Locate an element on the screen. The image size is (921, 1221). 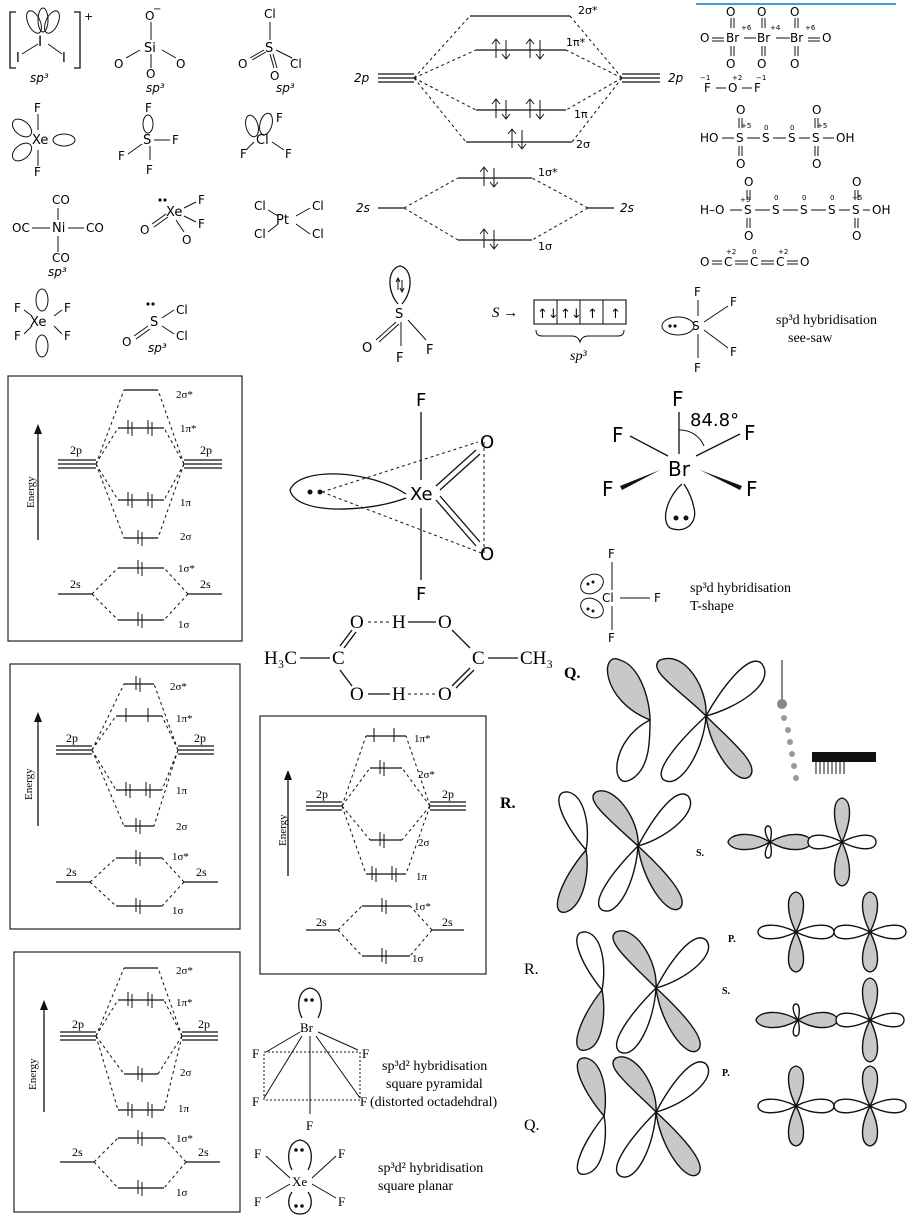
nico4-structure: CO Ni OC CO CO sp³ is located at coordinates (58, 236).